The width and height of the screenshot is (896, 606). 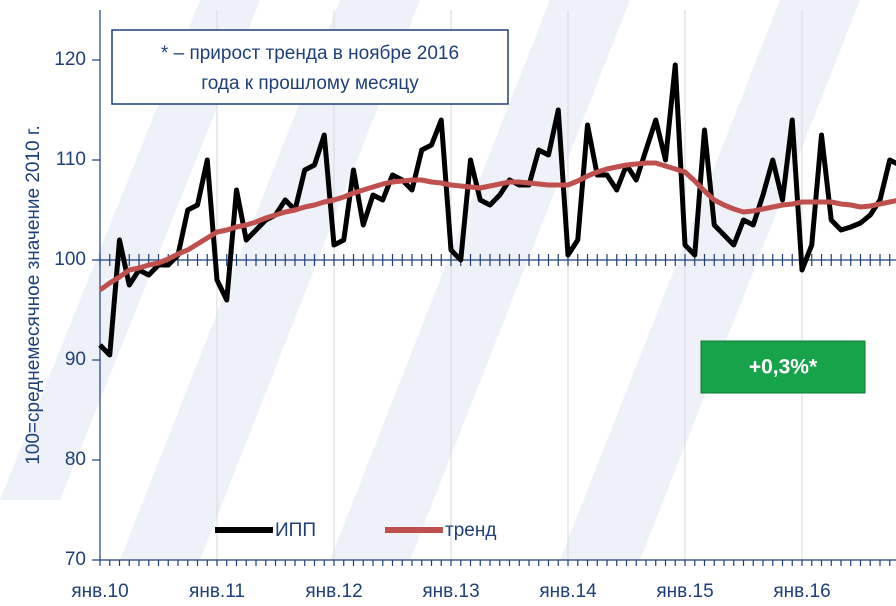 What do you see at coordinates (801, 591) in the screenshot?
I see `x-tick-label: янв.16` at bounding box center [801, 591].